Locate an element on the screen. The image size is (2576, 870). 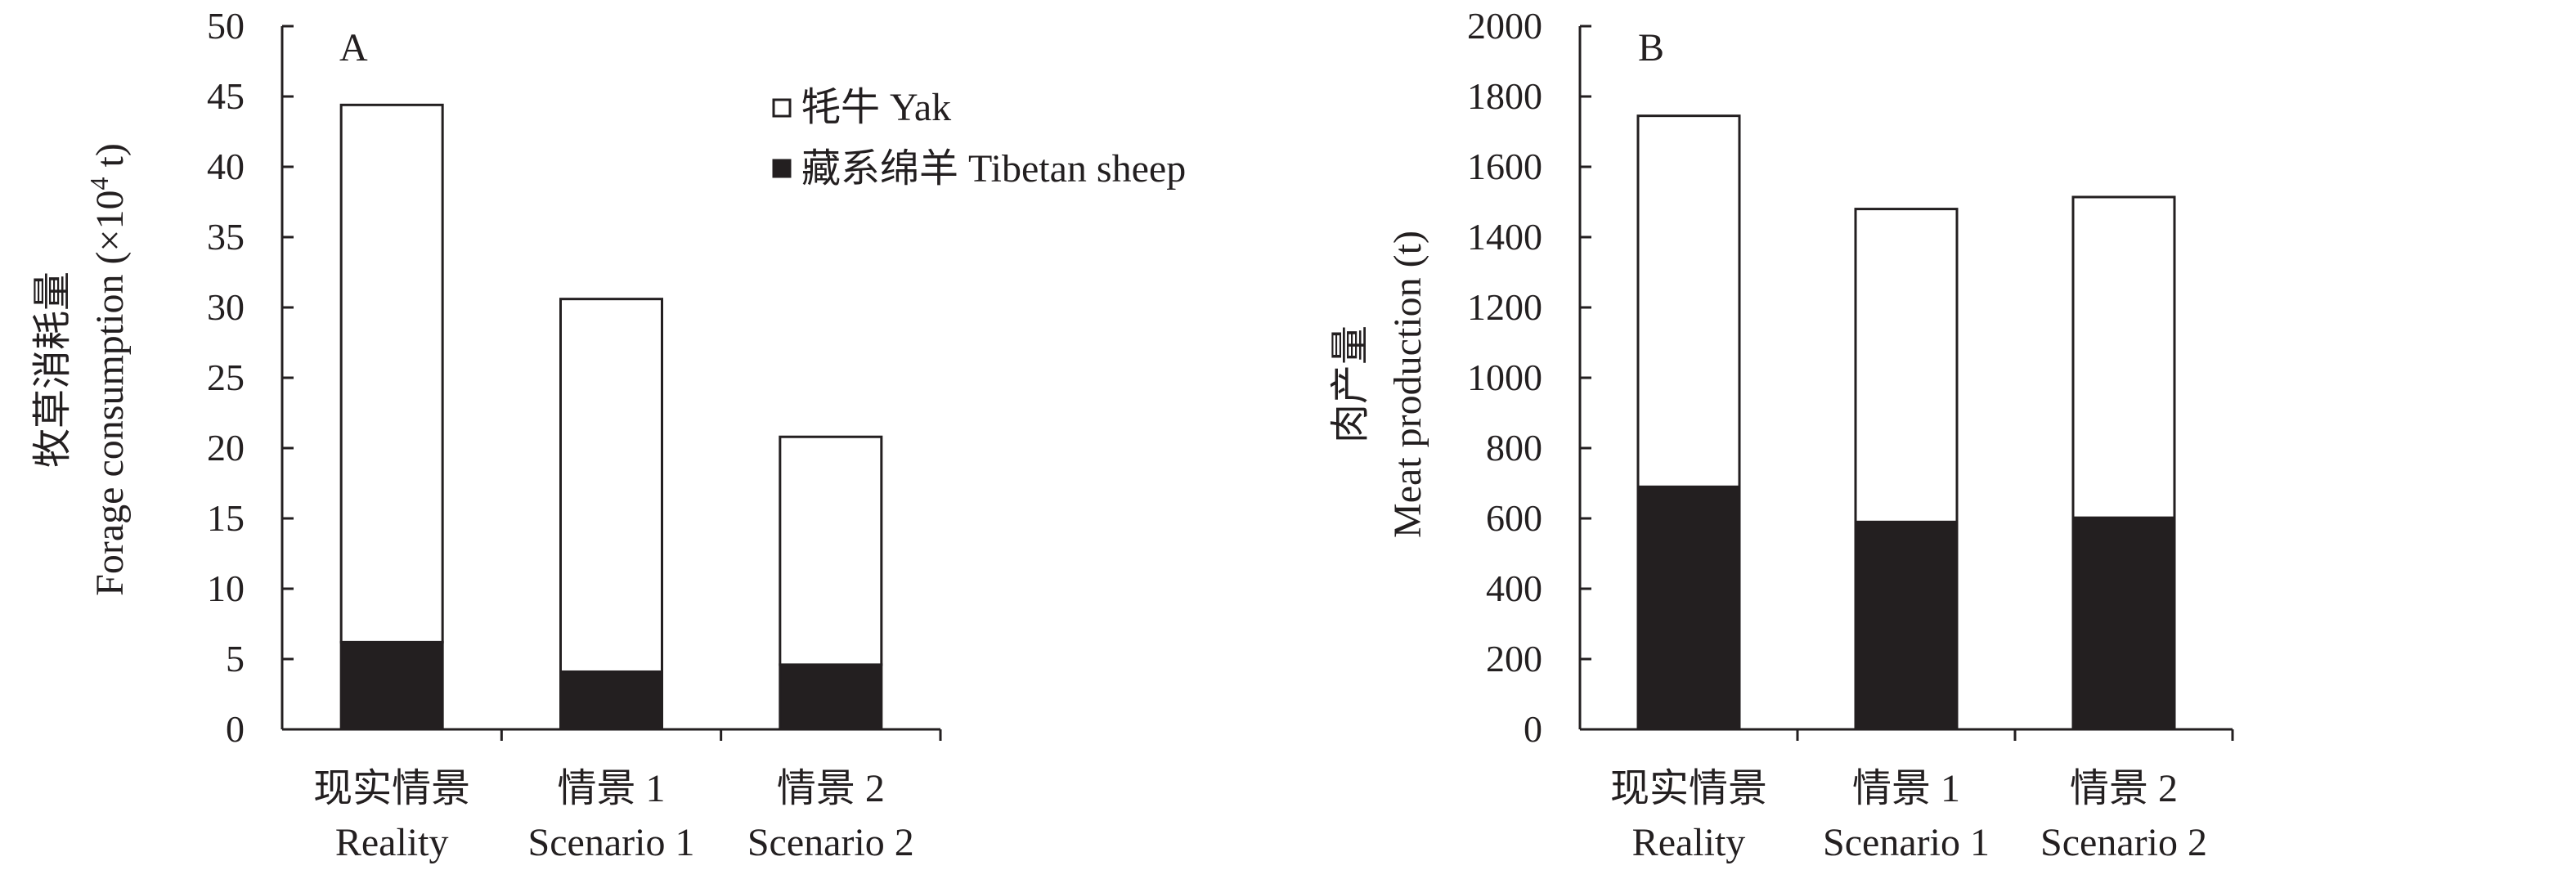
panel-a-y-tick-label: 45 is located at coordinates (226, 96).